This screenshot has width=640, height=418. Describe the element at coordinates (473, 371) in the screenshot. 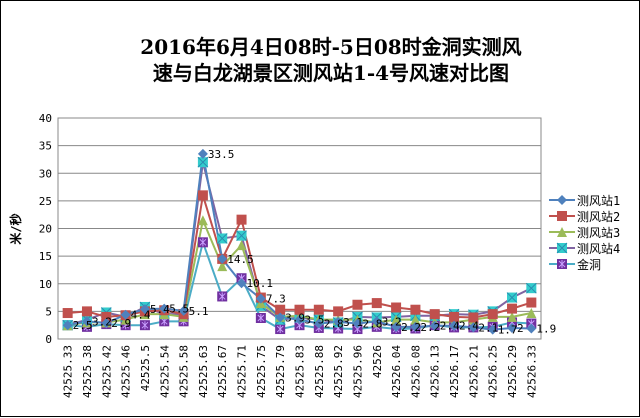

I see `x-tick-label: 42526.21` at that location.